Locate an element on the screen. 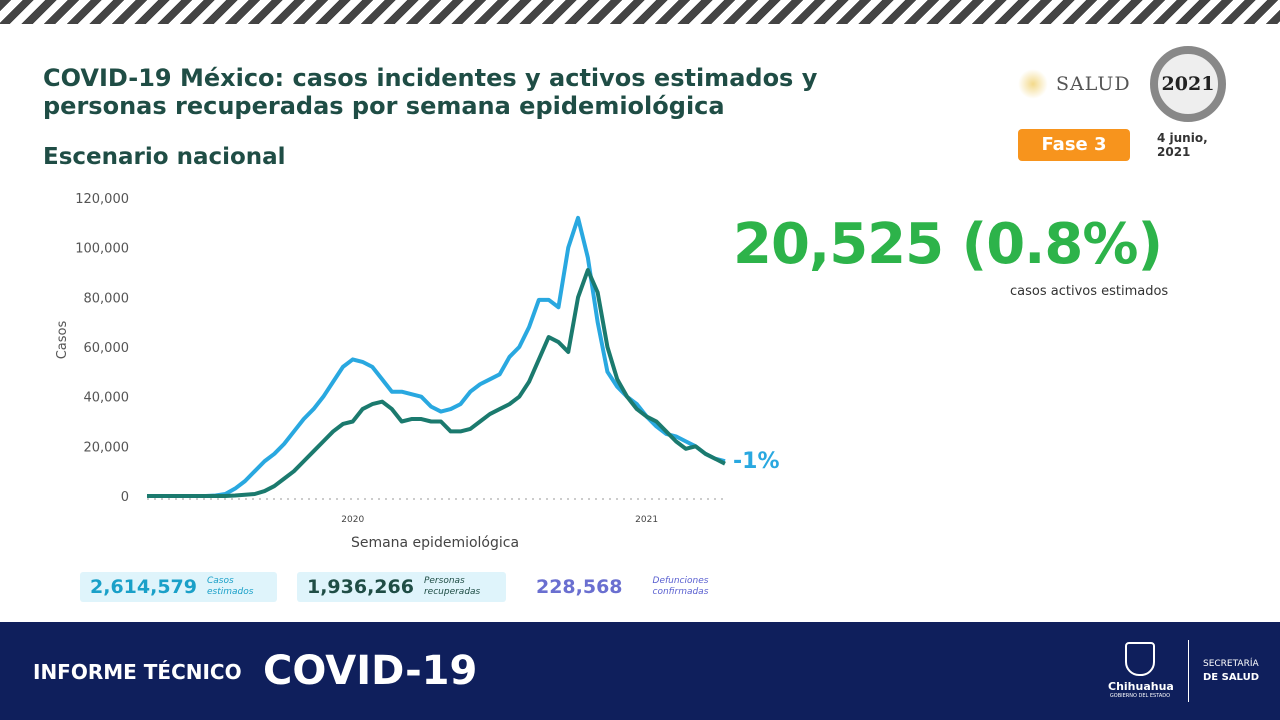 The image size is (1280, 720). year-label: 2021 is located at coordinates (646, 520).